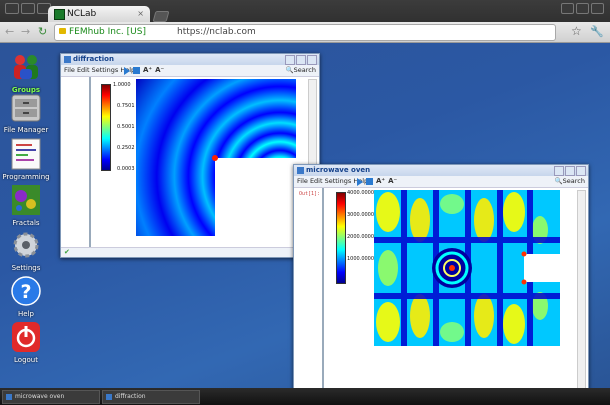  Describe the element at coordinates (26, 245) in the screenshot. I see `gear-icon` at that location.